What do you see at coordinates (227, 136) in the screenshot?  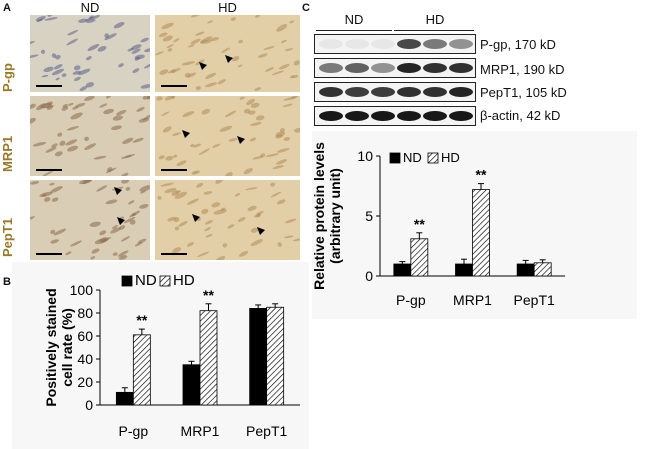 I see `micrograph-mrp1-hd` at bounding box center [227, 136].